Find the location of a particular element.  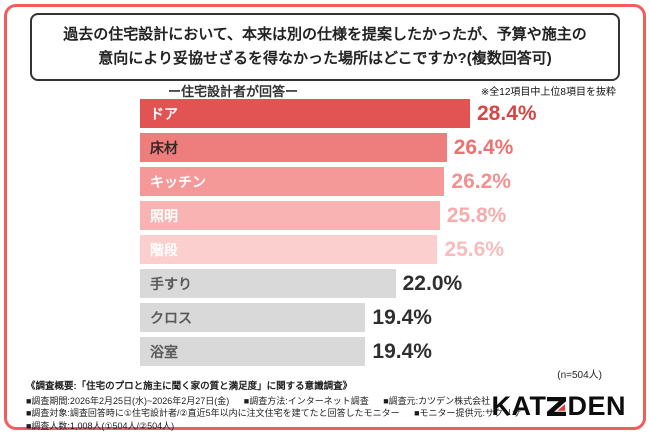

bar-row: クロス 19.4% is located at coordinates (338, 317).